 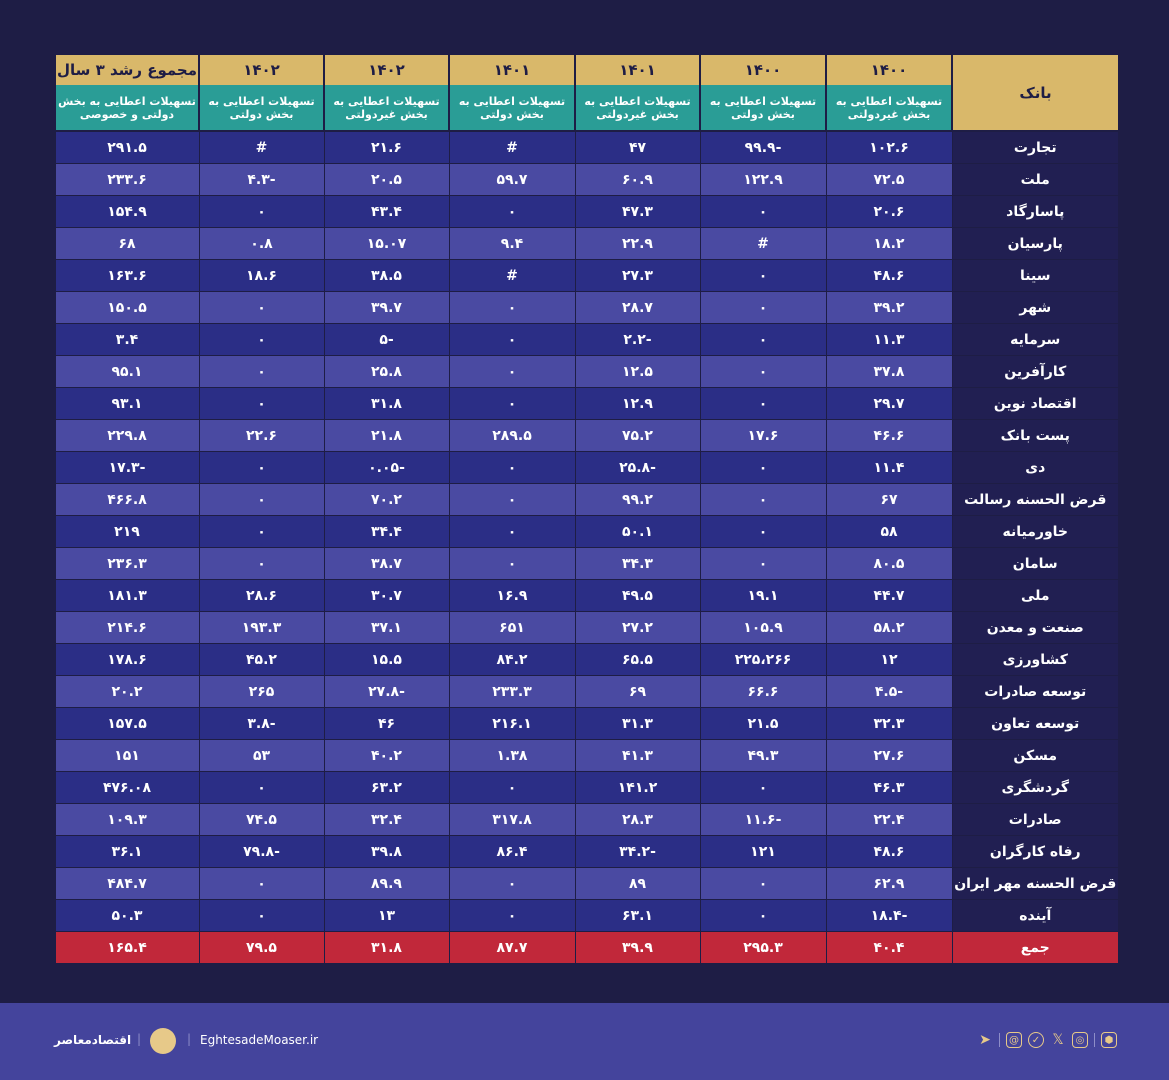 I want to click on value-cell: ۱۲.۵, so click(x=637, y=371).